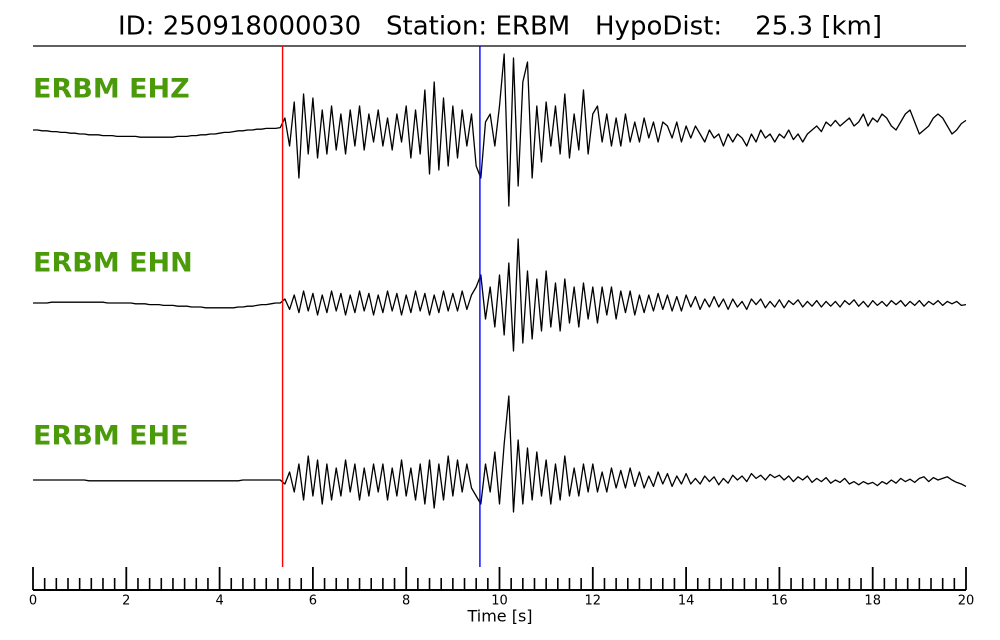 Image resolution: width=1000 pixels, height=640 pixels. What do you see at coordinates (966, 601) in the screenshot?
I see `x-tick-label: 20` at bounding box center [966, 601].